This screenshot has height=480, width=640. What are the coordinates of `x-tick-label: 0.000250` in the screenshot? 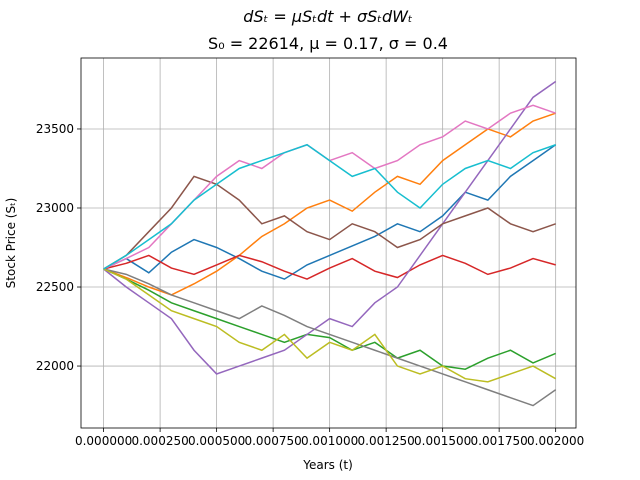 It's located at (159, 441).